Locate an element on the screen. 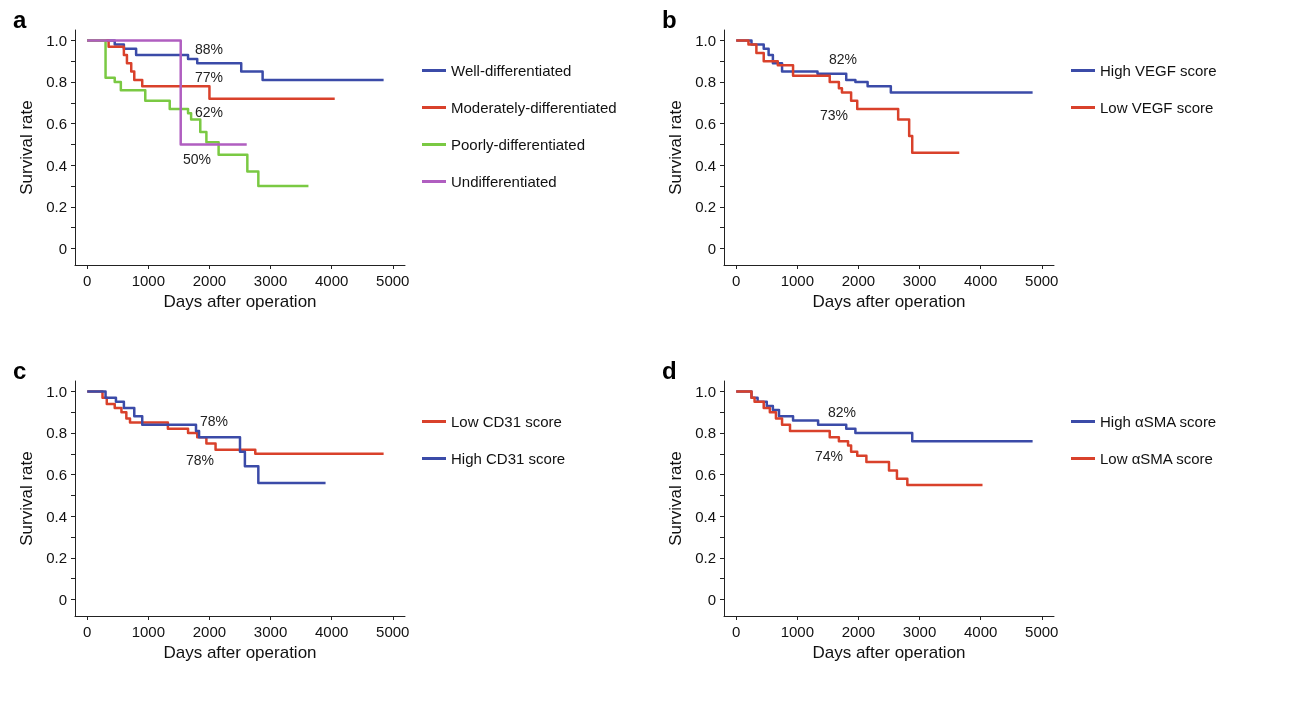 This screenshot has height=702, width=1298. chart-title: d is located at coordinates (669, 370).